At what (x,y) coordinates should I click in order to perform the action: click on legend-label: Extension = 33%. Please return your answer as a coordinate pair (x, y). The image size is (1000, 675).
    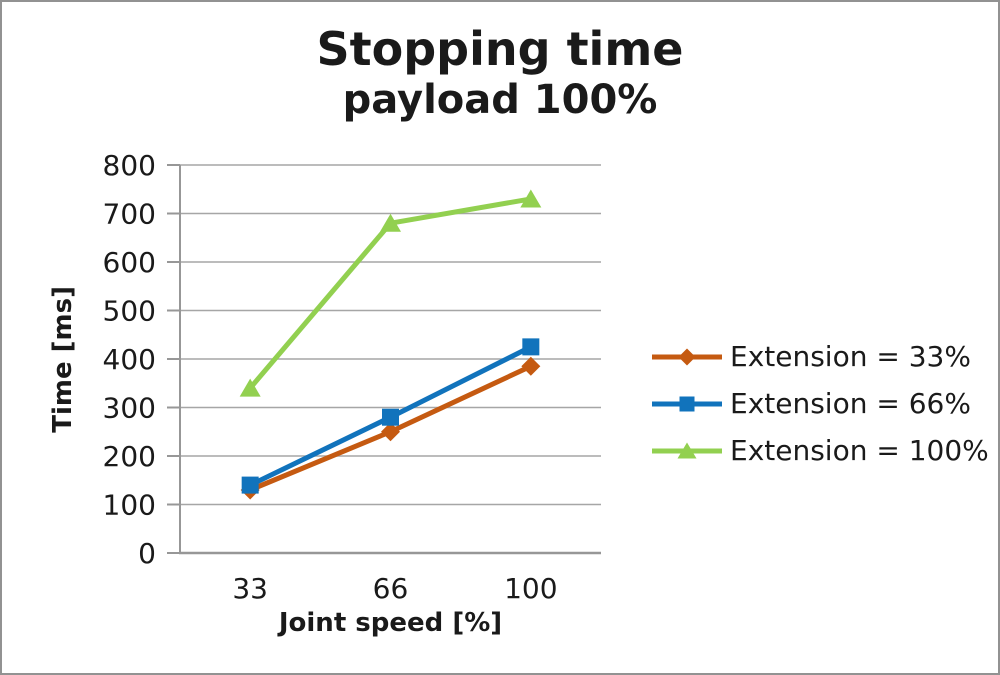
    Looking at the image, I should click on (850, 356).